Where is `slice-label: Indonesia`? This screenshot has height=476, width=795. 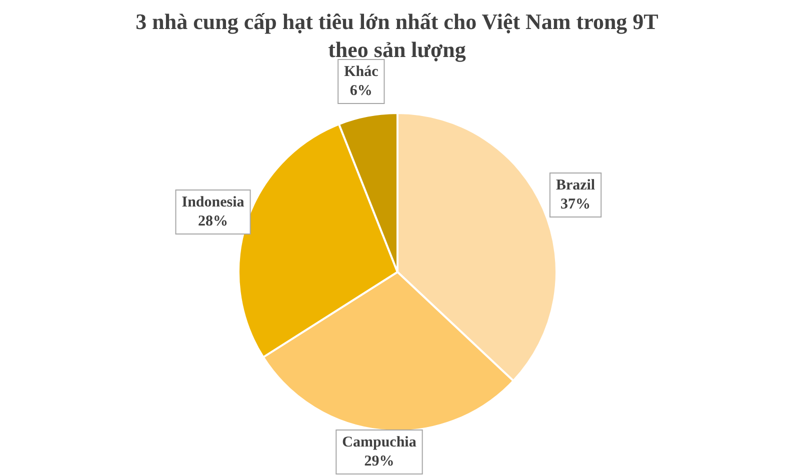 slice-label: Indonesia is located at coordinates (213, 202).